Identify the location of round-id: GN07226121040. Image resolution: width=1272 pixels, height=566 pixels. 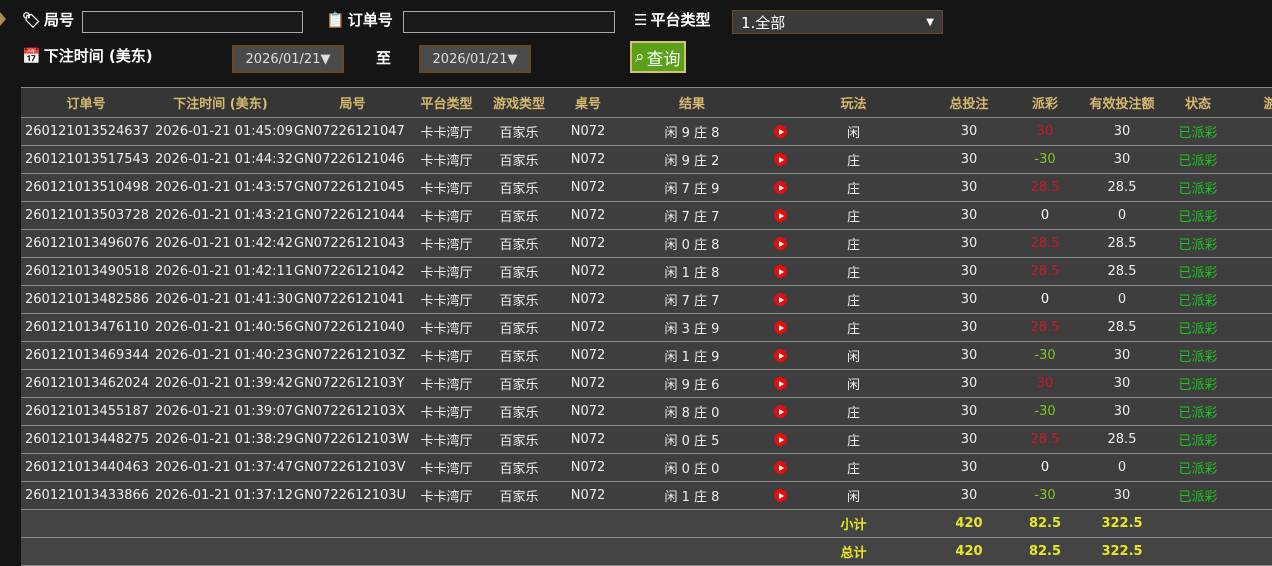
(352, 327).